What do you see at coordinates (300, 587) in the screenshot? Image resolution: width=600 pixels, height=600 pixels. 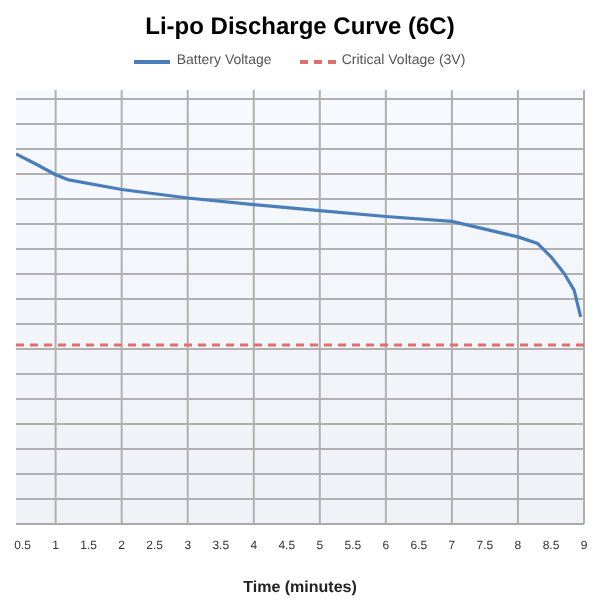 I see `x-axis-title: Time (minutes)` at bounding box center [300, 587].